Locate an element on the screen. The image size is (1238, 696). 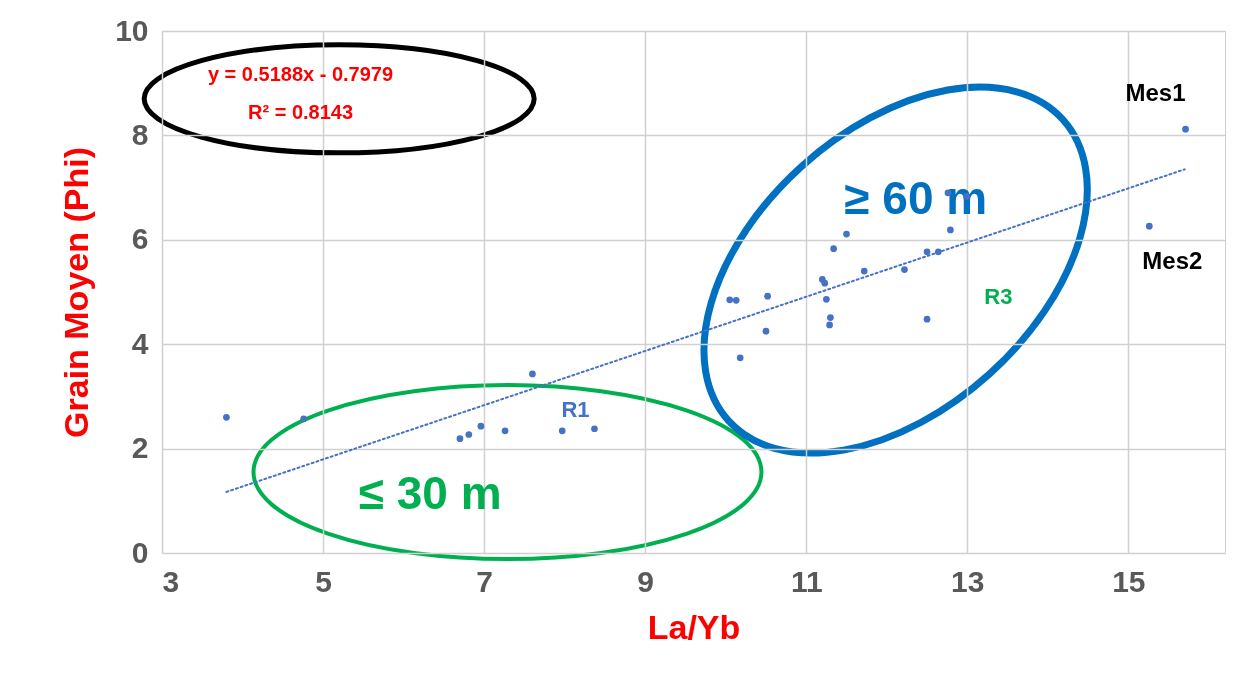
y-tick-label: 10 is located at coordinates (132, 30).